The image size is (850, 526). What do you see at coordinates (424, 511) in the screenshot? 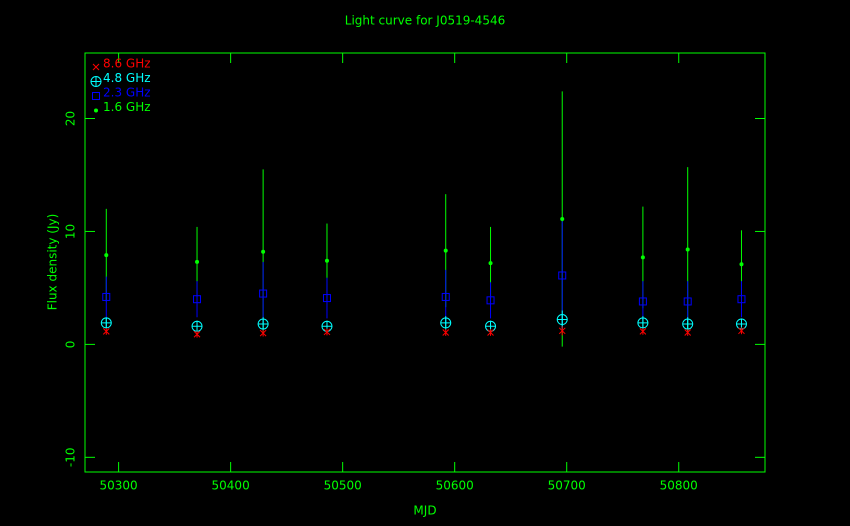
I see `x-axis-label: MJD` at bounding box center [424, 511].